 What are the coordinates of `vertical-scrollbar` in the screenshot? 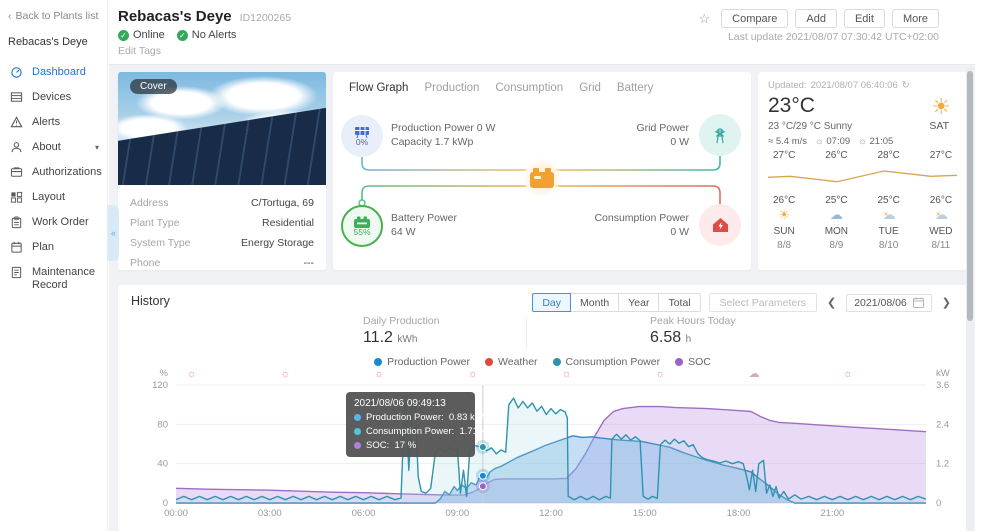 It's located at (970, 298).